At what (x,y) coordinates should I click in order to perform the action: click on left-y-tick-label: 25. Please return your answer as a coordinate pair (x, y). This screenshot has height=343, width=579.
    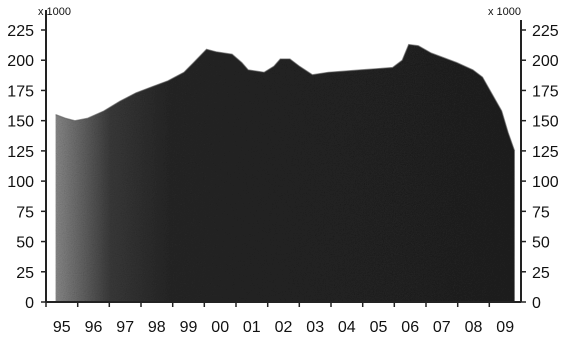
    Looking at the image, I should click on (25, 273).